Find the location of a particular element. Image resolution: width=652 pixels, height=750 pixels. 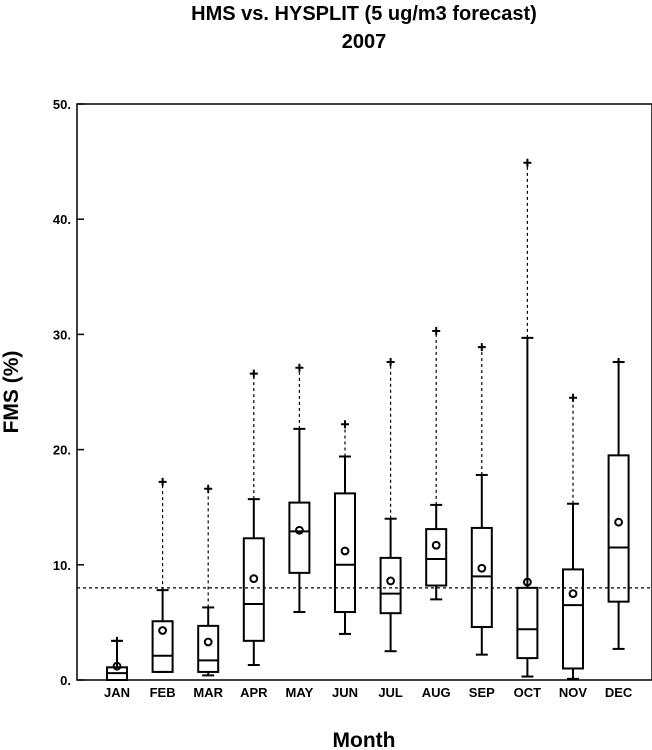

box-dec is located at coordinates (618, 504).